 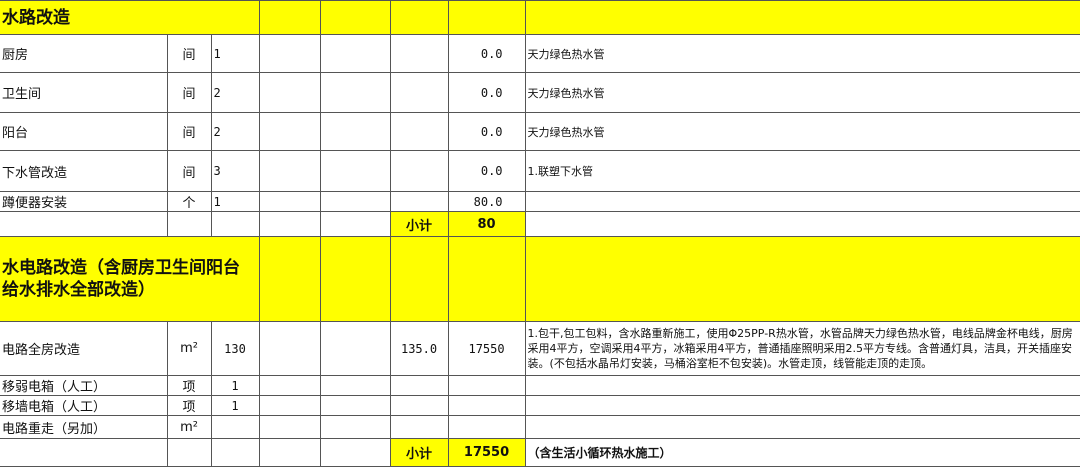 What do you see at coordinates (486, 452) in the screenshot?
I see `subtotal-value: 17550` at bounding box center [486, 452].